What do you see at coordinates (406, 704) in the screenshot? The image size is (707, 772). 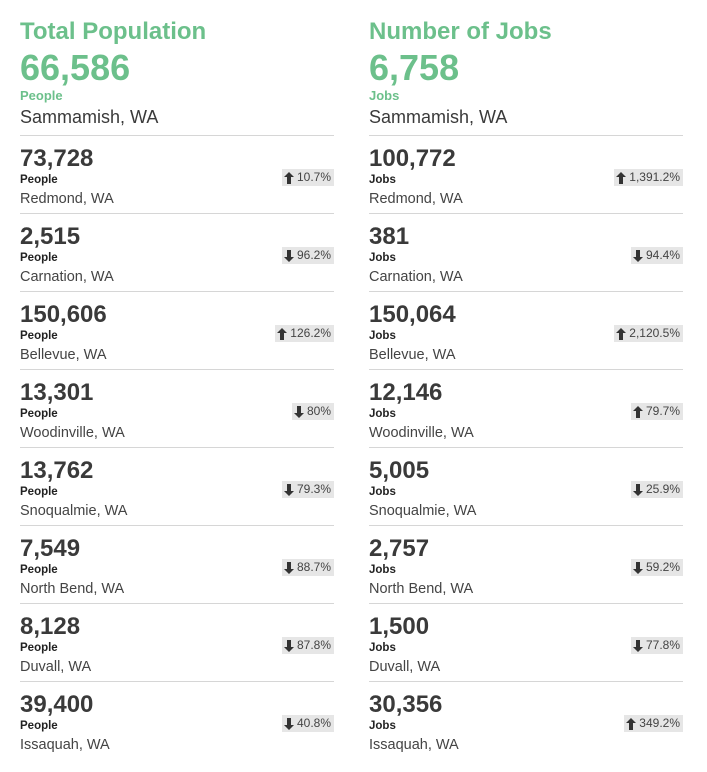 I see `list-item-value: 30,356` at bounding box center [406, 704].